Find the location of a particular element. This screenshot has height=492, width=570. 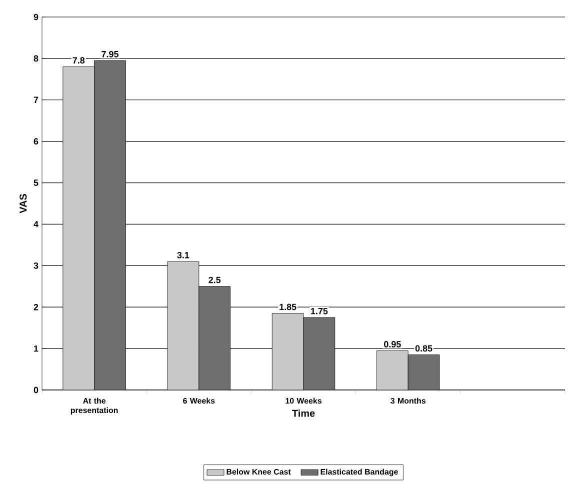

y-tick-label: 7 is located at coordinates (36, 99).